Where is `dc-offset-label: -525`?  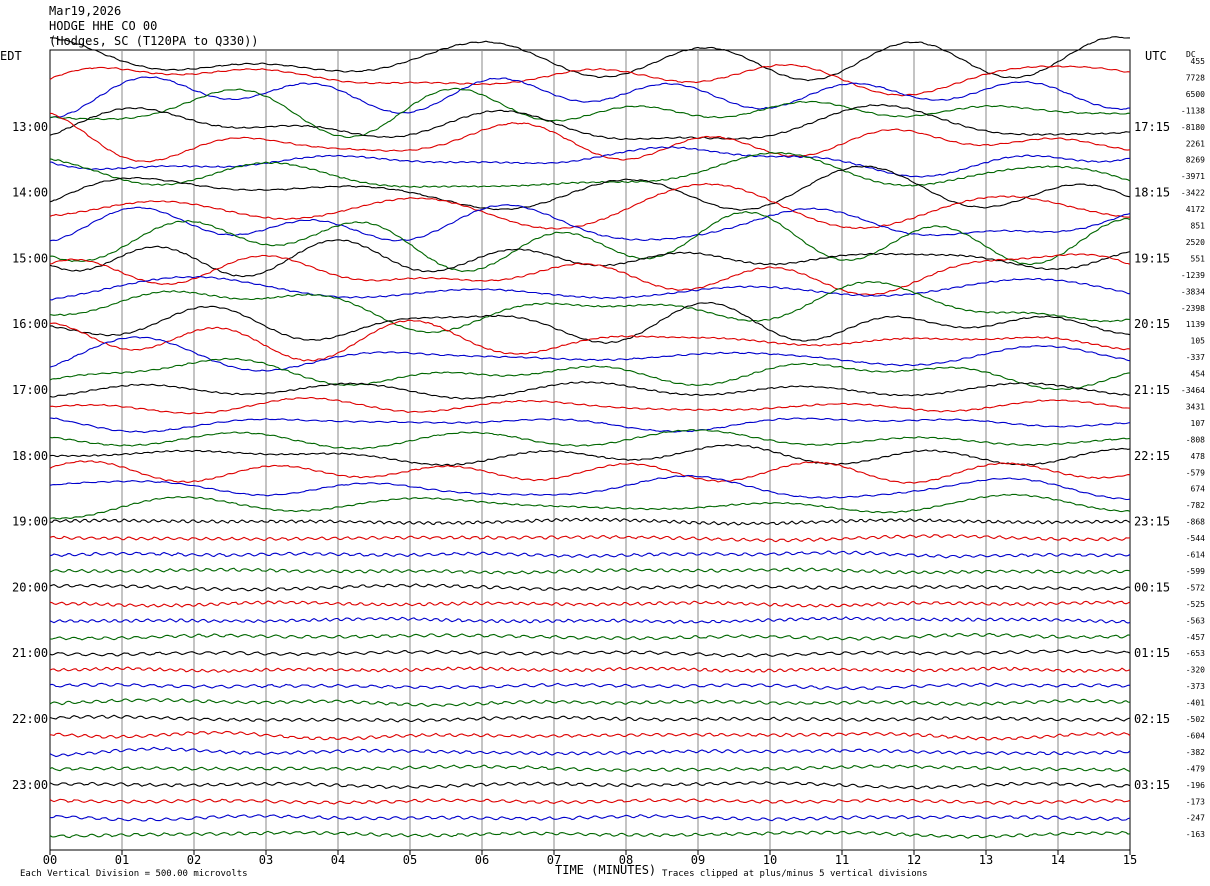 dc-offset-label: -525 is located at coordinates (1195, 604).